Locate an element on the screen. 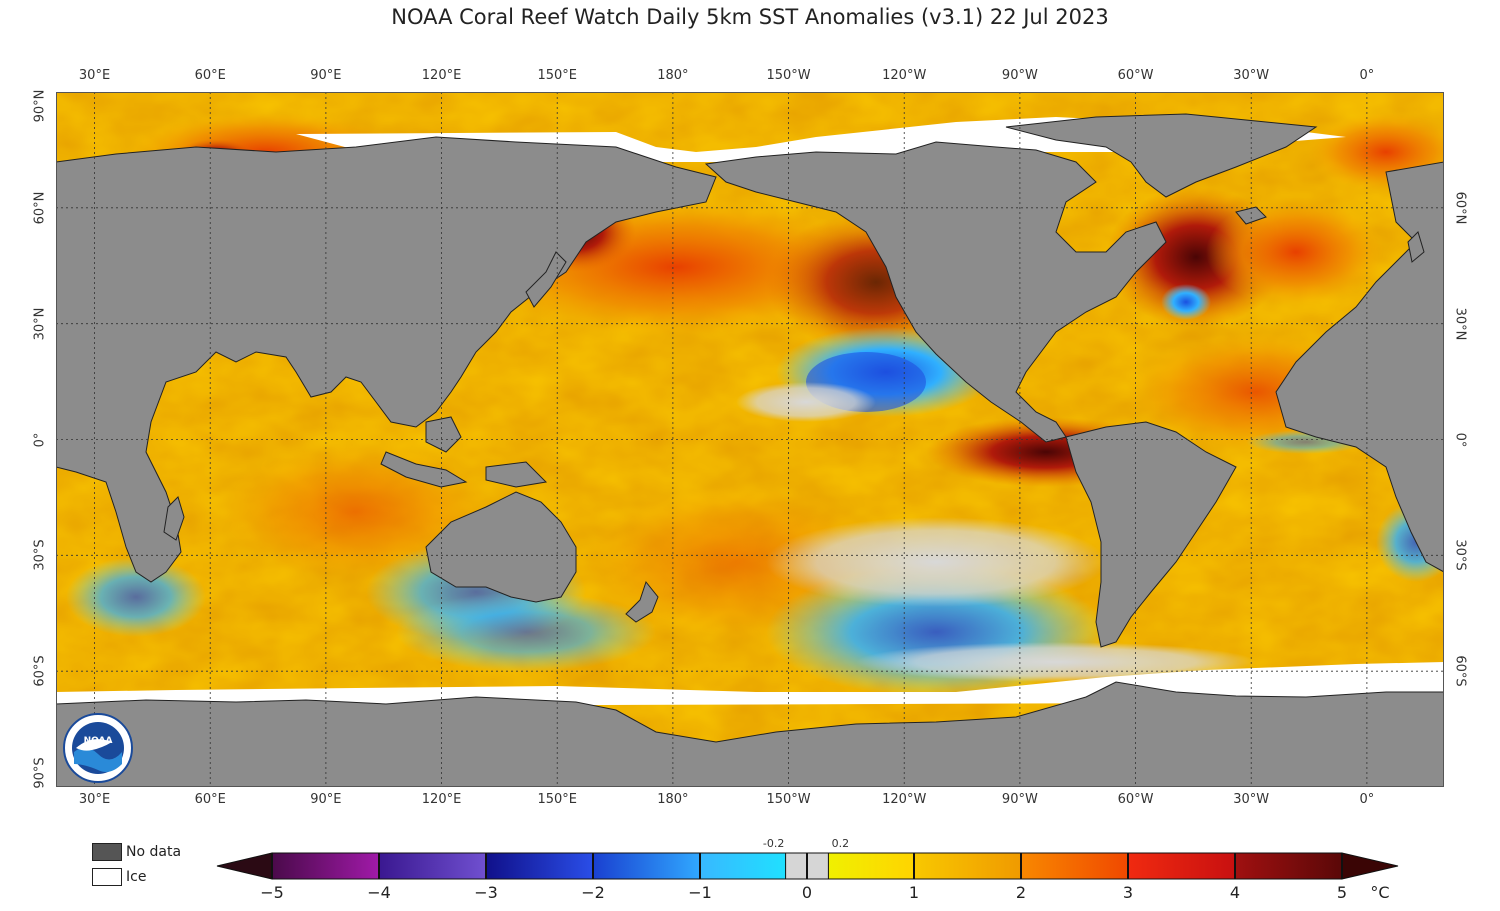 Image resolution: width=1500 pixels, height=911 pixels. legend-ice: Ice is located at coordinates (119, 877).